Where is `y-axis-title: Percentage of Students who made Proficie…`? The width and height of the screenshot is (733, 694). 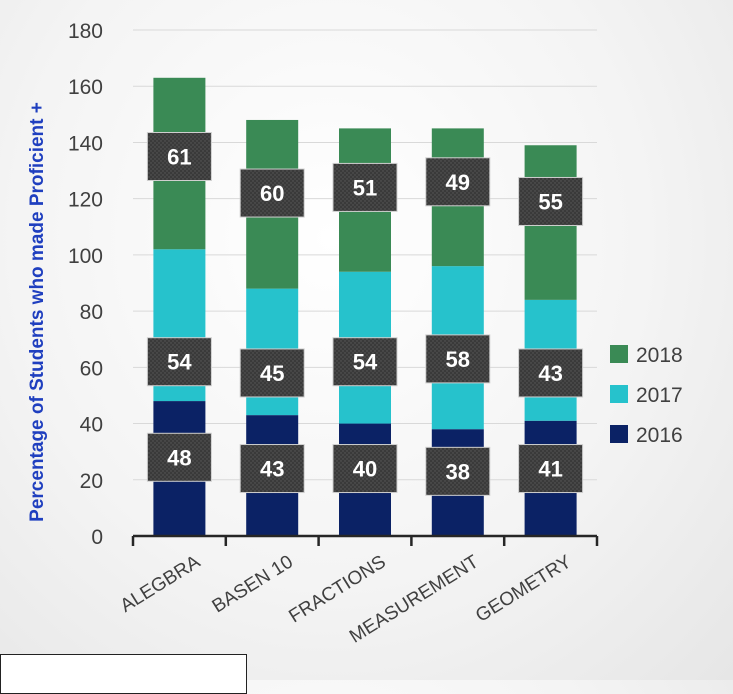
y-axis-title: Percentage of Students who made Proficie… is located at coordinates (37, 312).